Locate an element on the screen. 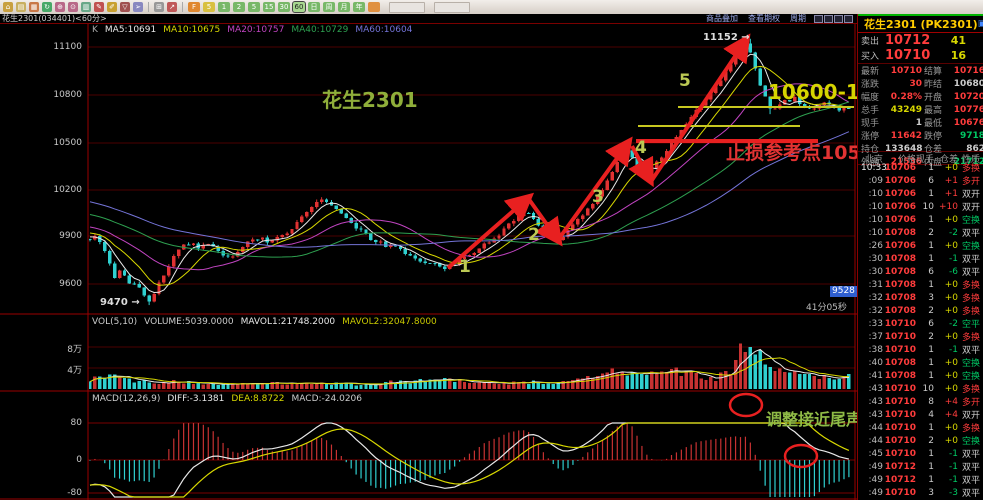 Image resolution: width=983 pixels, height=500 pixels. tick-row: :37 10710 2 +0 多换 is located at coordinates (920, 337).